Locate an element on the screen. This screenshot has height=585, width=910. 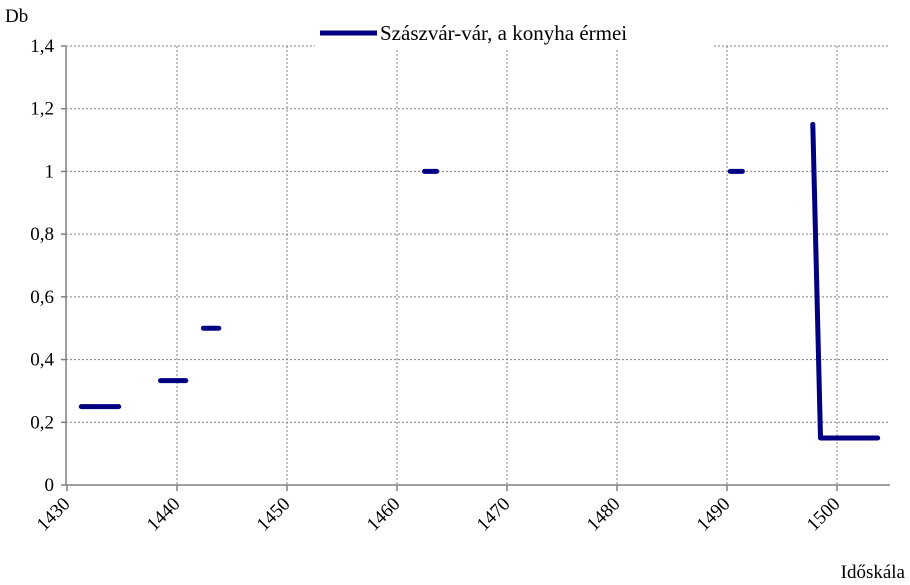
y-tick-label: 1 is located at coordinates (50, 171).